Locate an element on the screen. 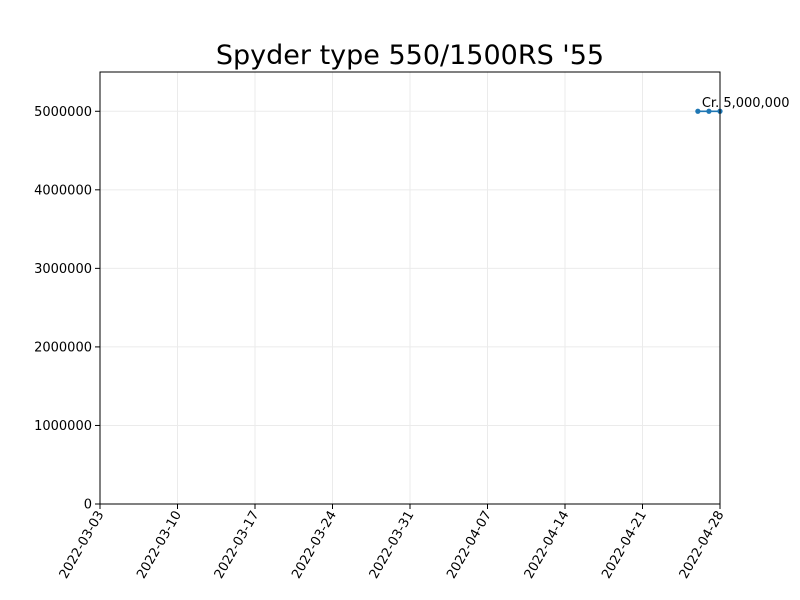 Image resolution: width=800 pixels, height=600 pixels. x-tick-label: 2022-03-24 is located at coordinates (314, 545).